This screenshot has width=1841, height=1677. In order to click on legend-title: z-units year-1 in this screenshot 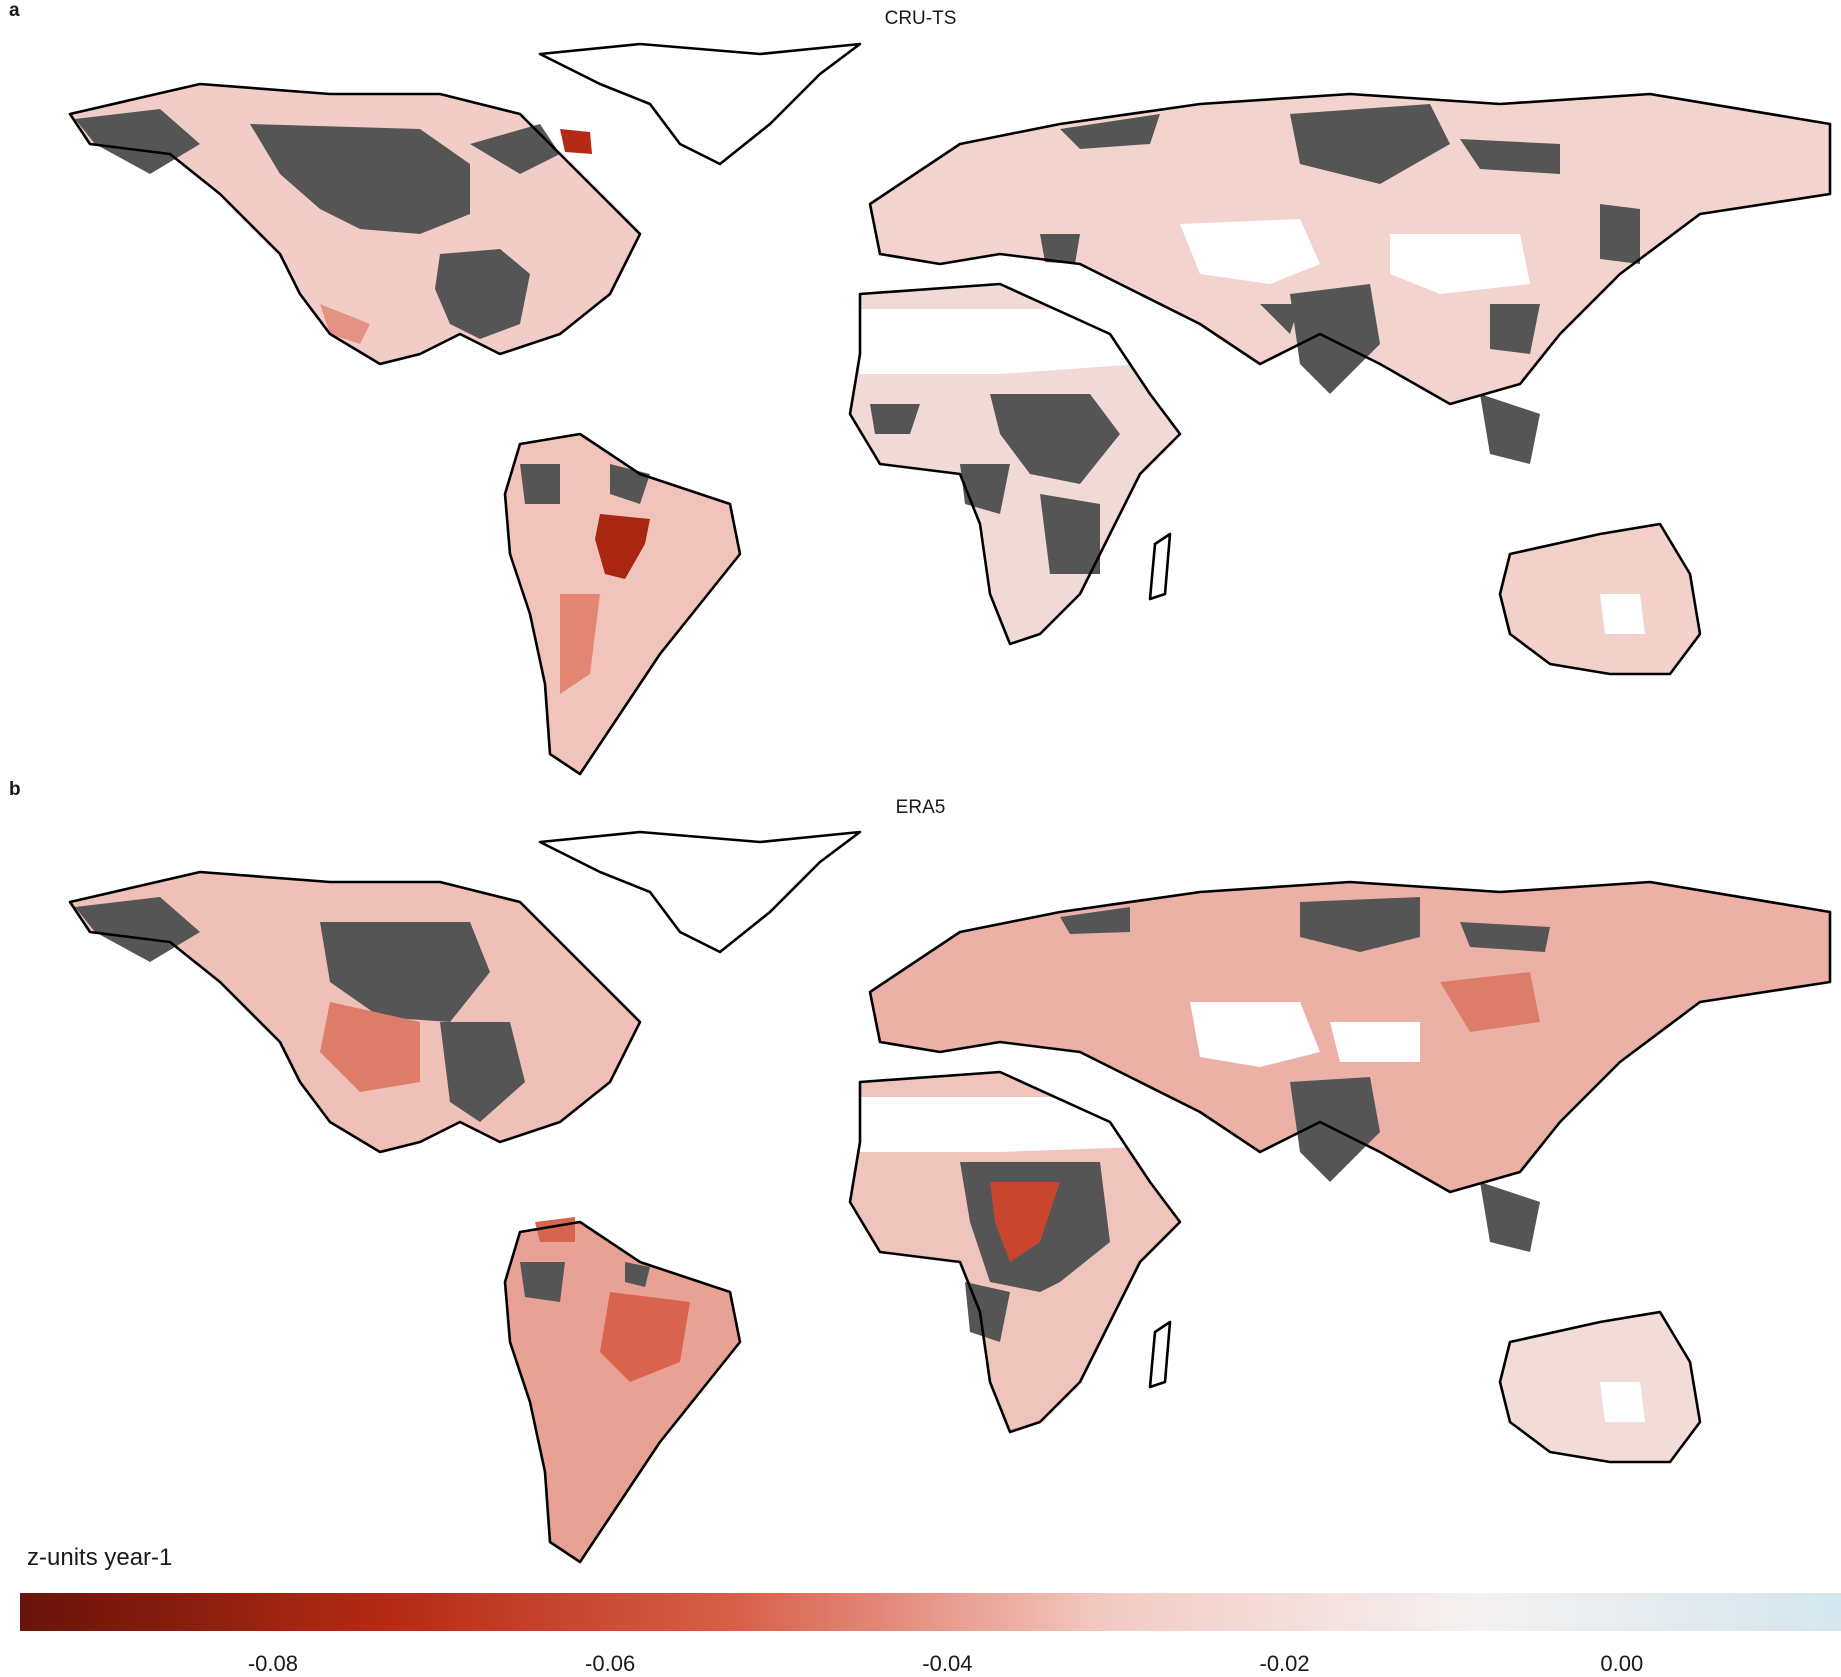, I will do `click(100, 1557)`.